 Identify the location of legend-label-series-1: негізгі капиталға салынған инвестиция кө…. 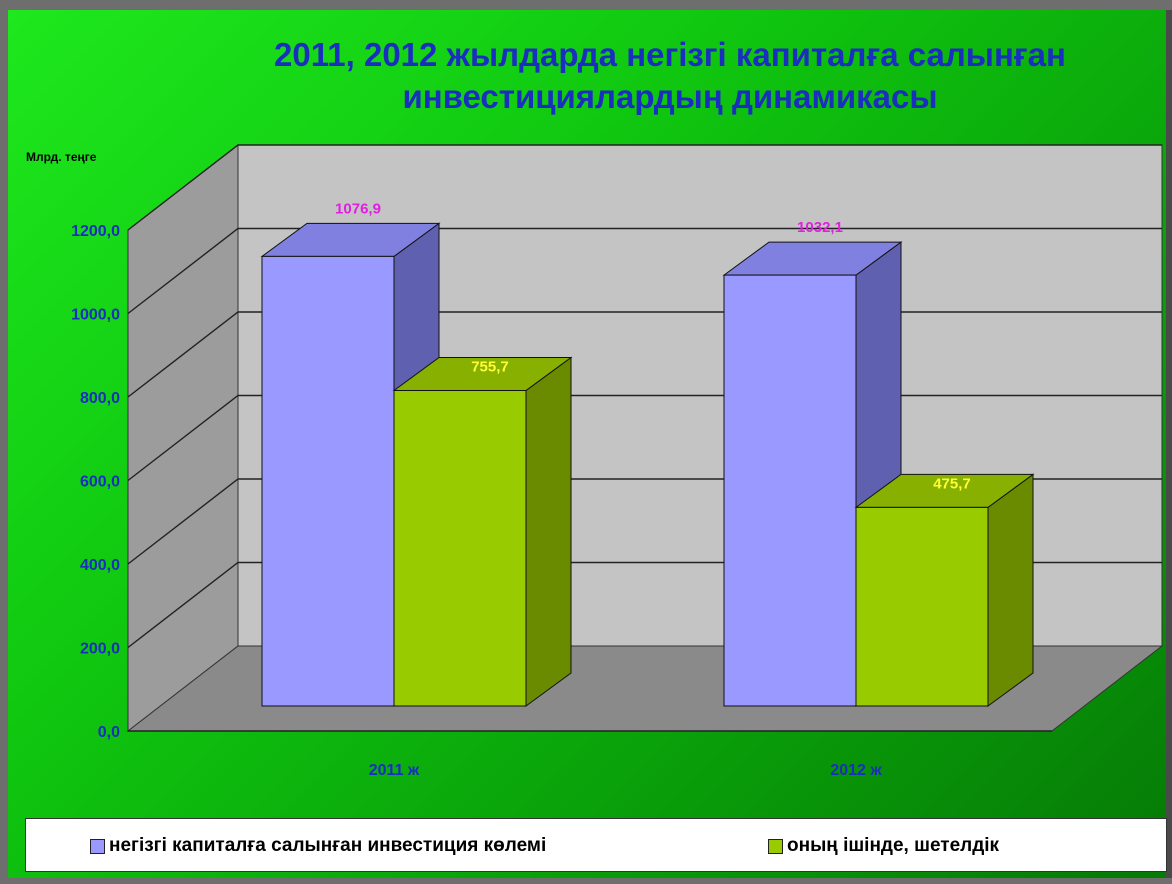
(328, 845).